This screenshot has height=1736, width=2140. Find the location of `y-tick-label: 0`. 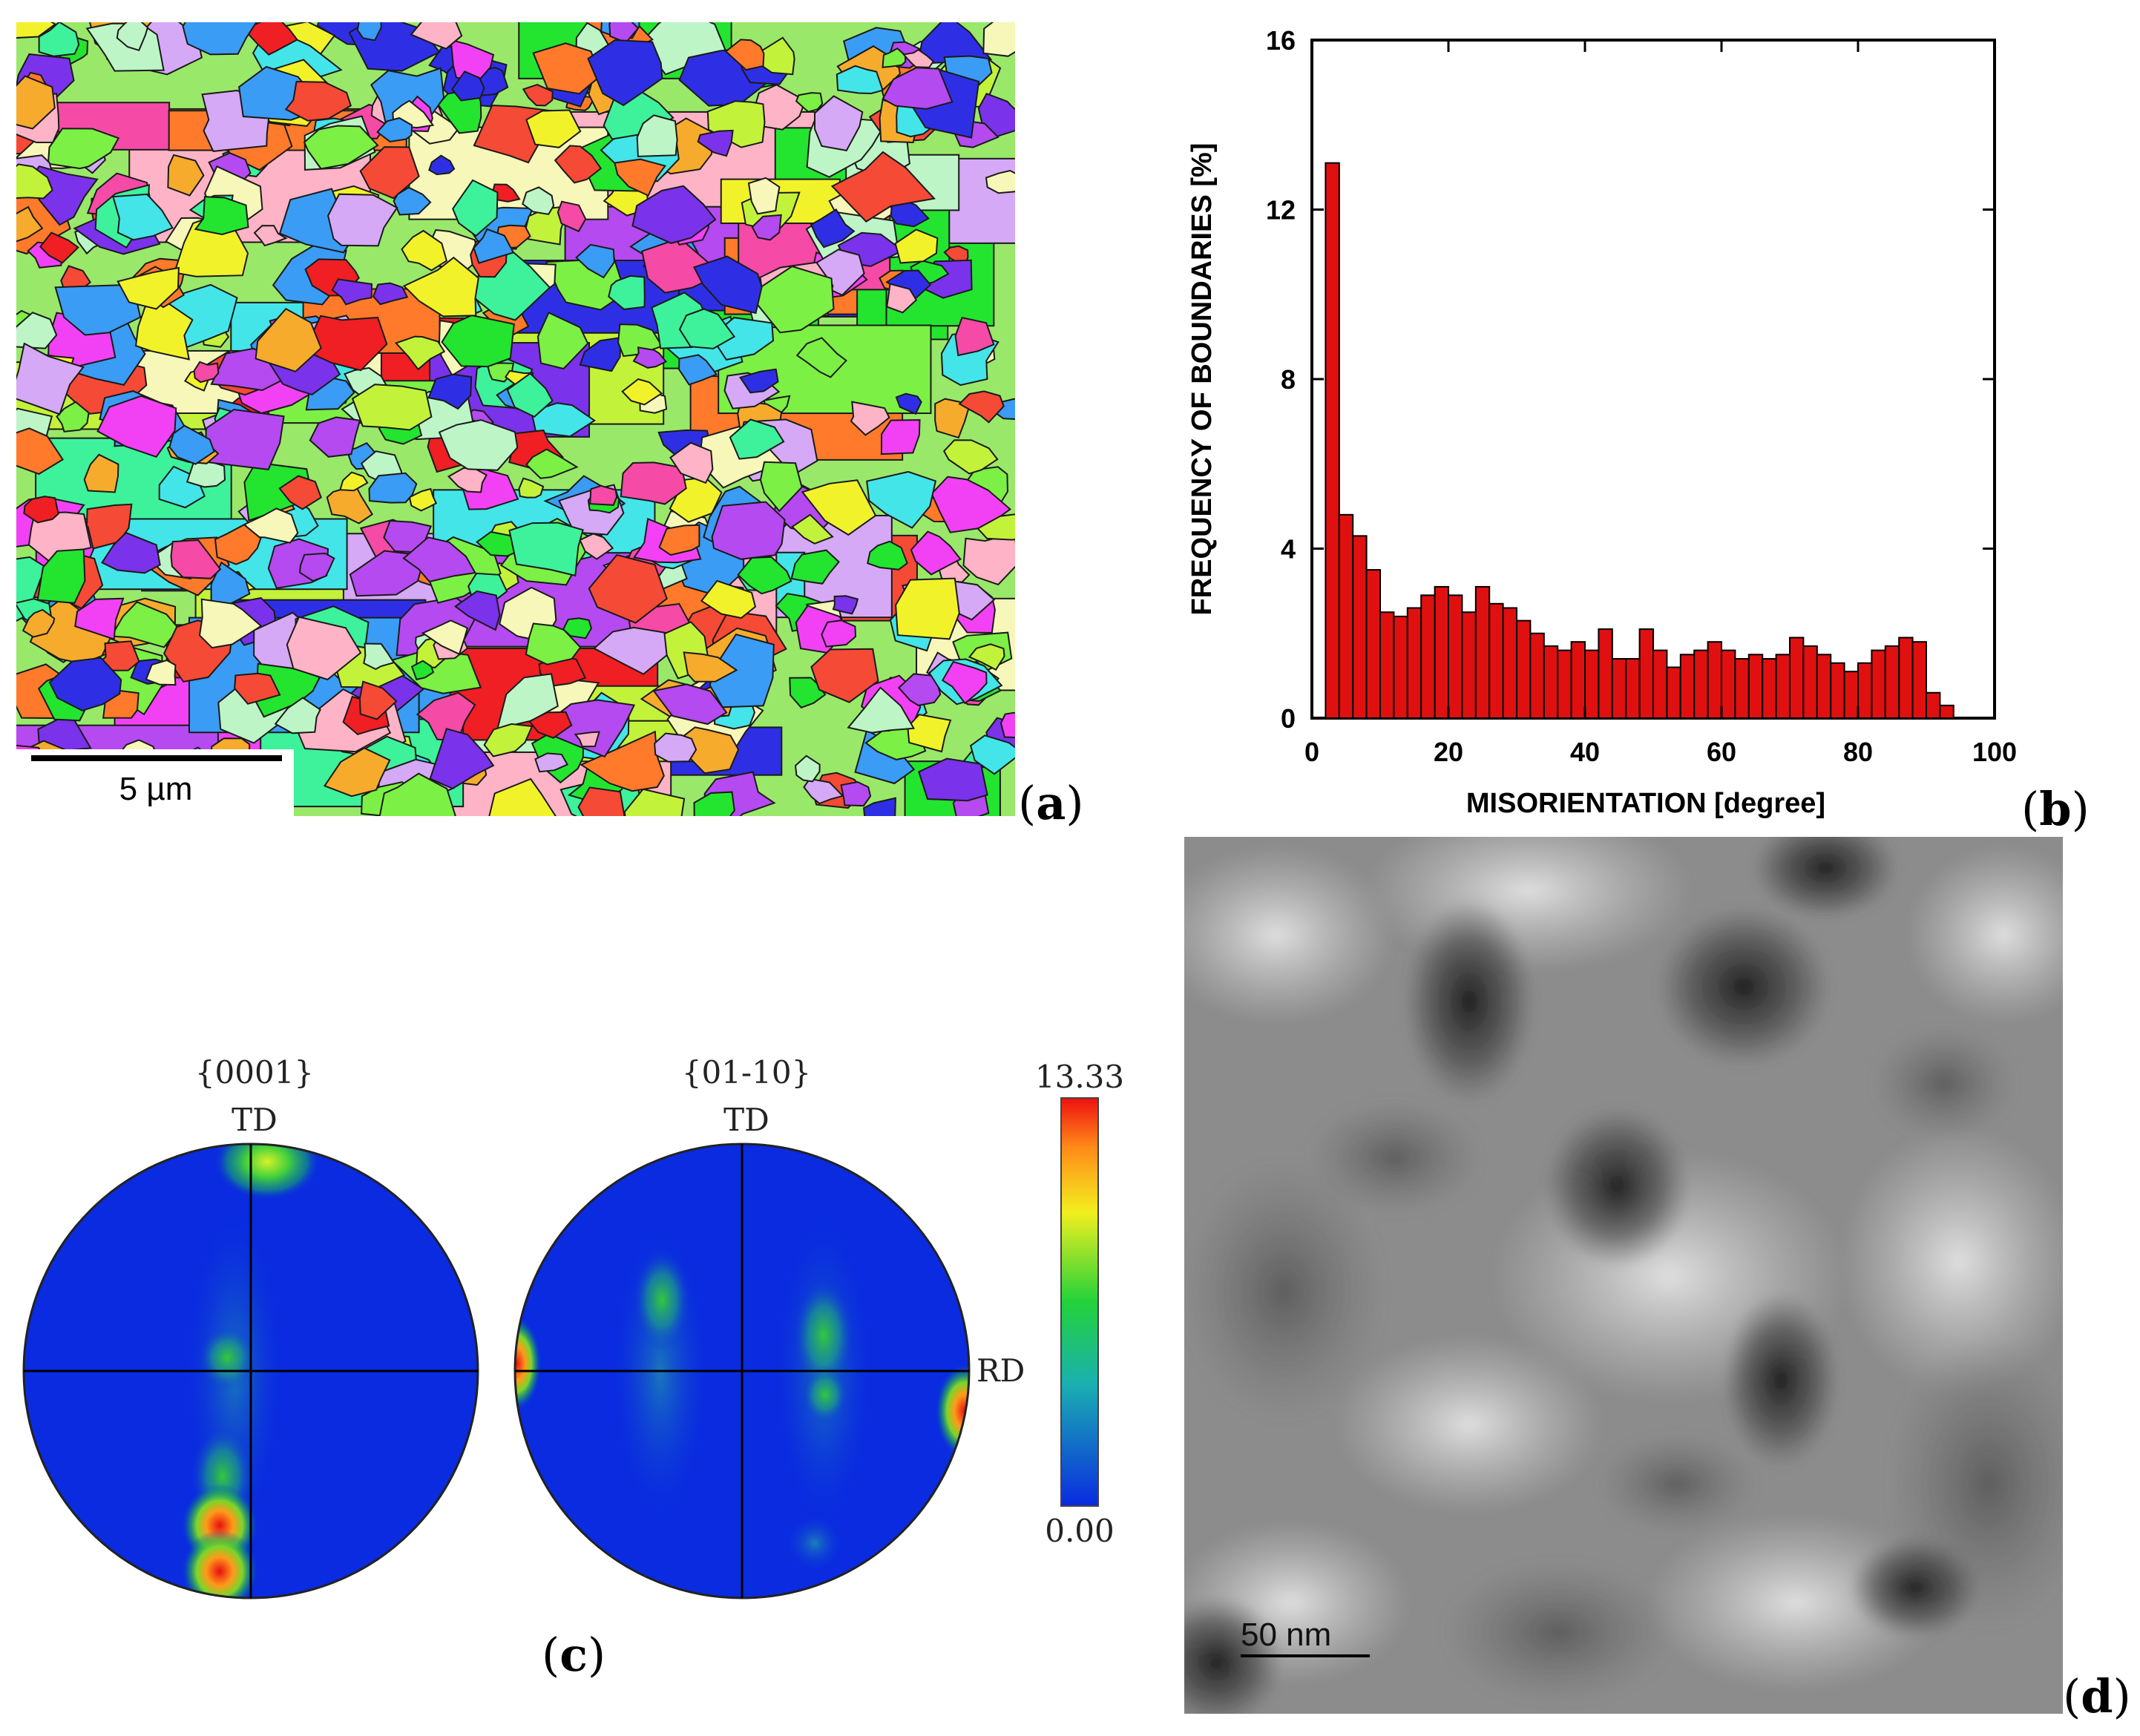

y-tick-label: 0 is located at coordinates (1288, 719).